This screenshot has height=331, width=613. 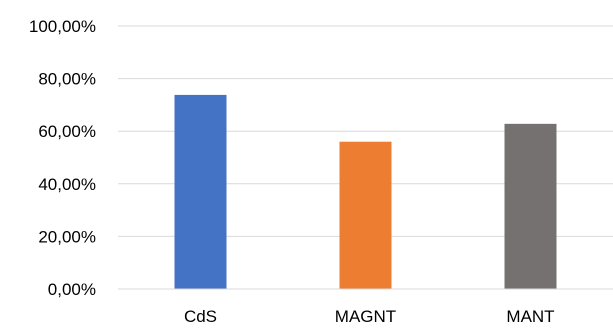 What do you see at coordinates (72, 289) in the screenshot?
I see `y-tick-label: 0,00%` at bounding box center [72, 289].